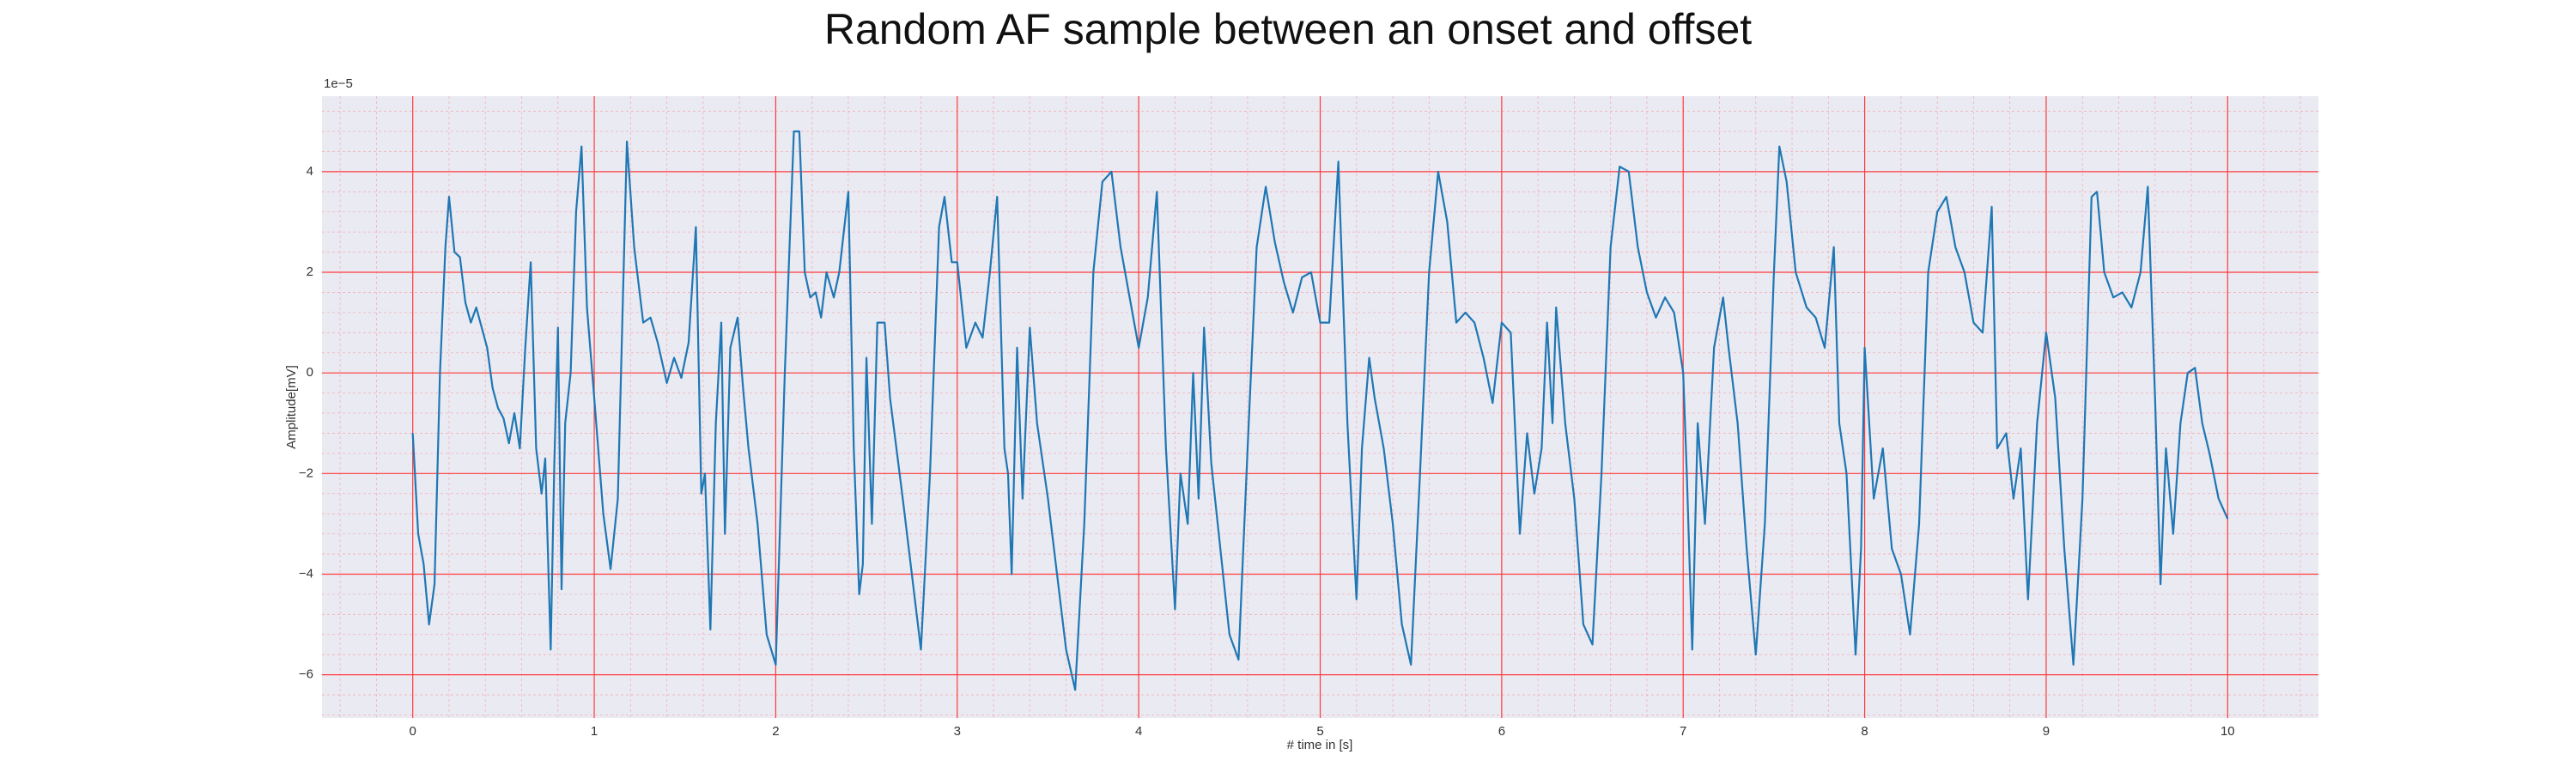 The height and width of the screenshot is (773, 2576). I want to click on y-tick-label: 4, so click(310, 171).